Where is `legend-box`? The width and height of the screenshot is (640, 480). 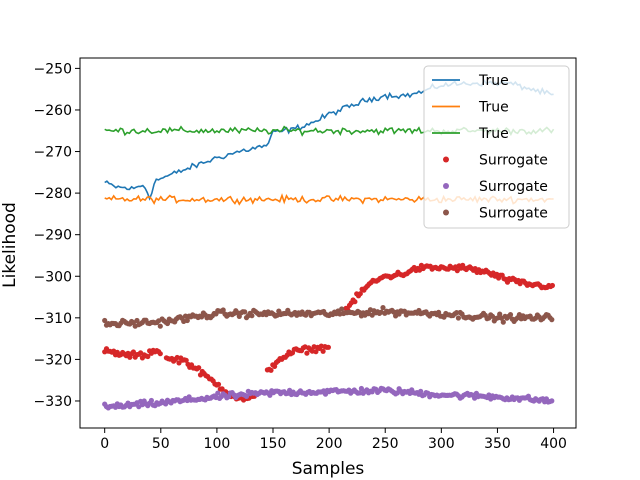
legend-box is located at coordinates (496, 147).